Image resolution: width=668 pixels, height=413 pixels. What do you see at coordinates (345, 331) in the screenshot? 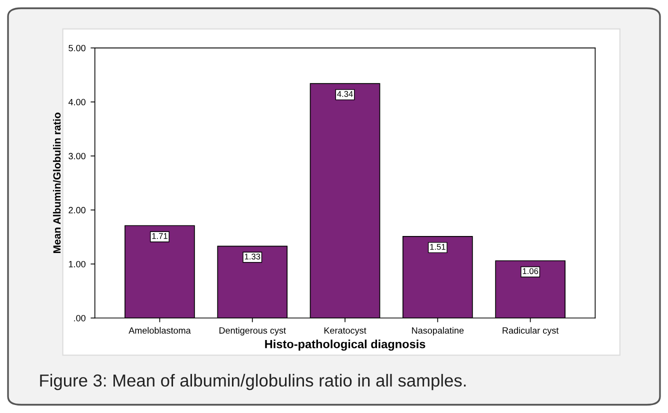
I see `x-tick-label: Keratocyst` at bounding box center [345, 331].